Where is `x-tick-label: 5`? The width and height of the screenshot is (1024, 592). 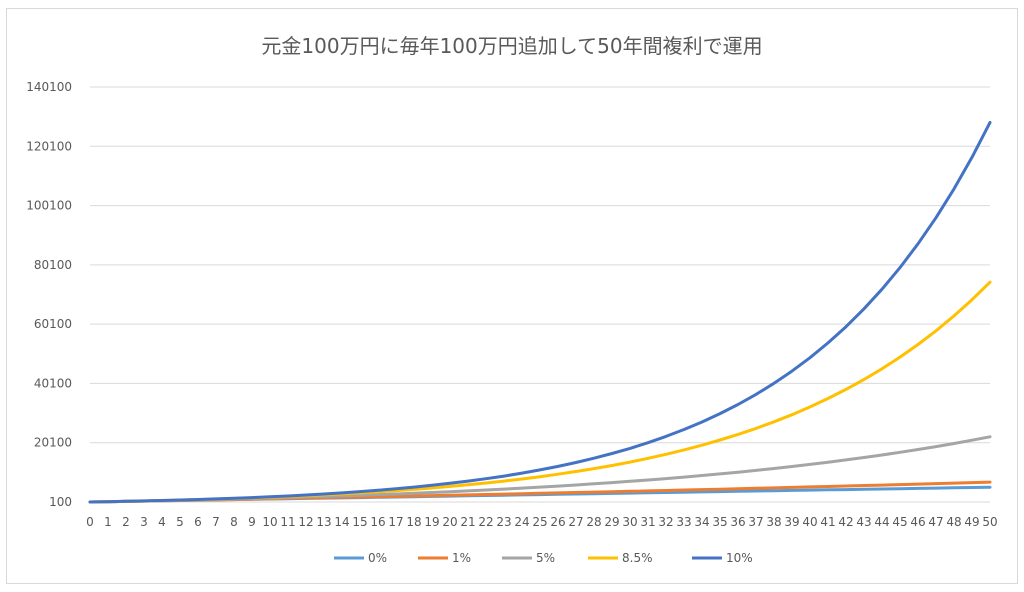
x-tick-label: 5 is located at coordinates (180, 522).